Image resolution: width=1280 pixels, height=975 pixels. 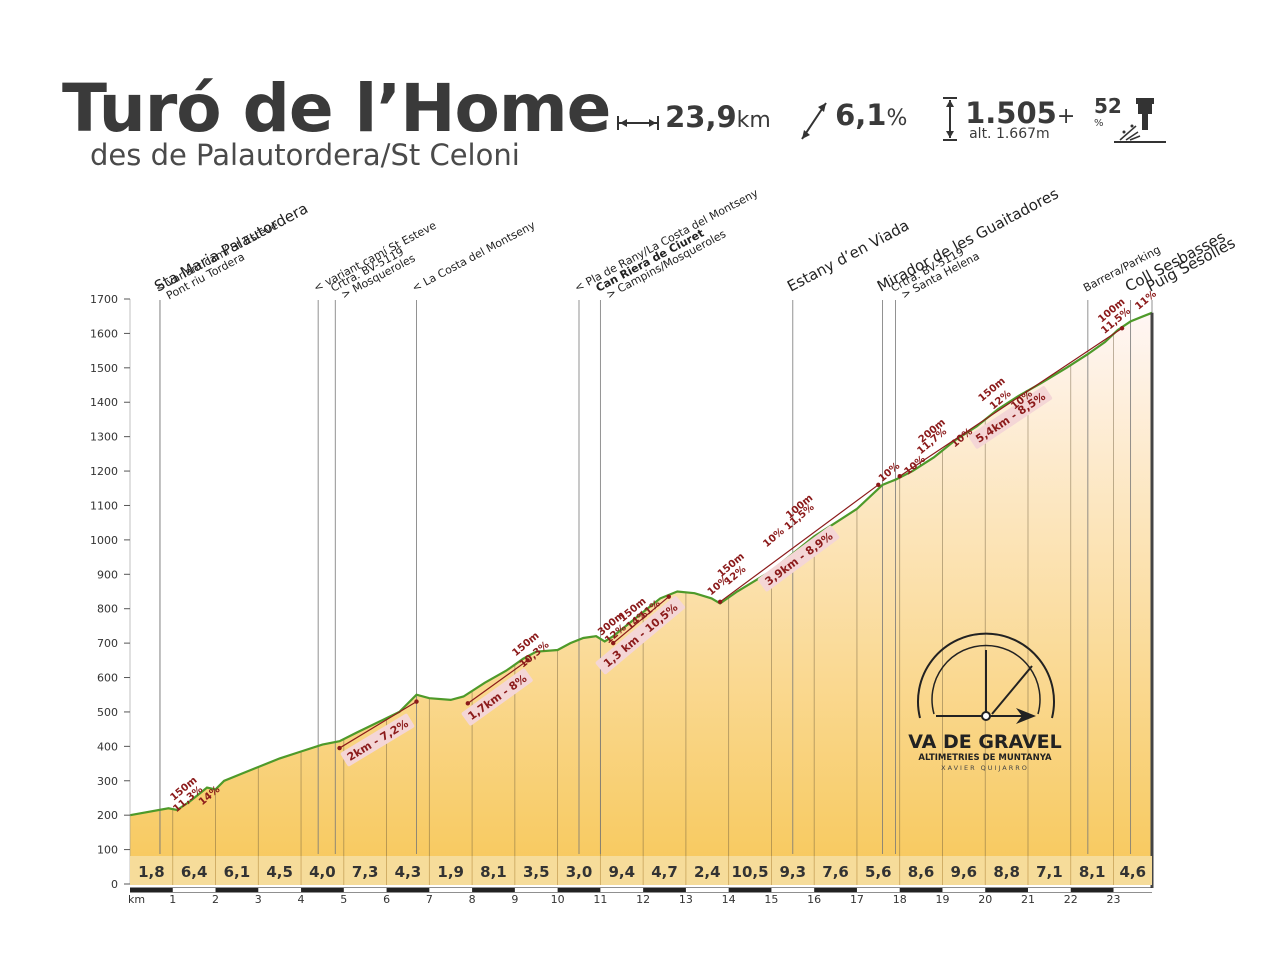 What do you see at coordinates (322, 872) in the screenshot?
I see `segment-gradient: 4,0` at bounding box center [322, 872].